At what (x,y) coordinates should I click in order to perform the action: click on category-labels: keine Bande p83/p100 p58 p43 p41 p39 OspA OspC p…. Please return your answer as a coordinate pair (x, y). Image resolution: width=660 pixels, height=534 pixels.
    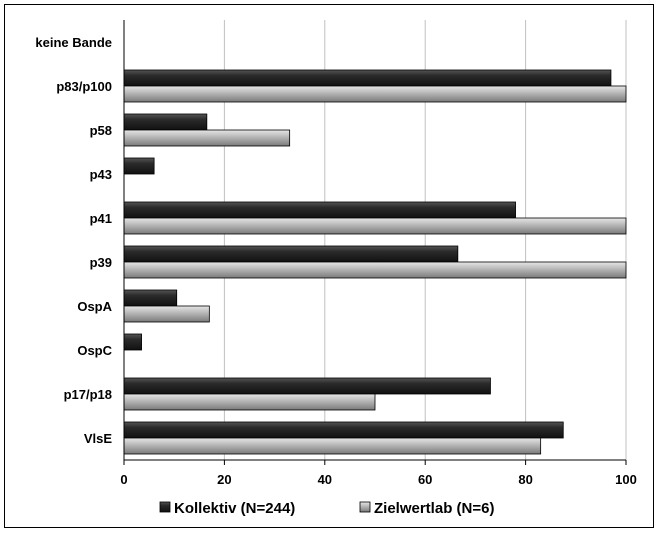
    Looking at the image, I should click on (73, 240).